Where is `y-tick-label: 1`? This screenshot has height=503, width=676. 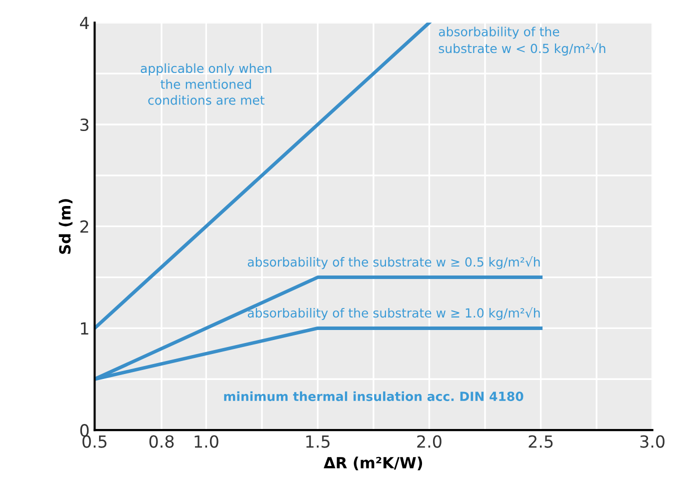 y-tick-label: 1 is located at coordinates (84, 328).